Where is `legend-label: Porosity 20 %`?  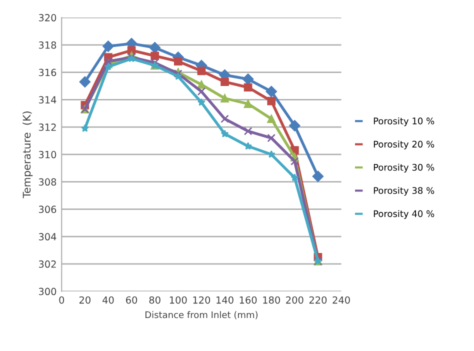 legend-label: Porosity 20 % is located at coordinates (404, 145).